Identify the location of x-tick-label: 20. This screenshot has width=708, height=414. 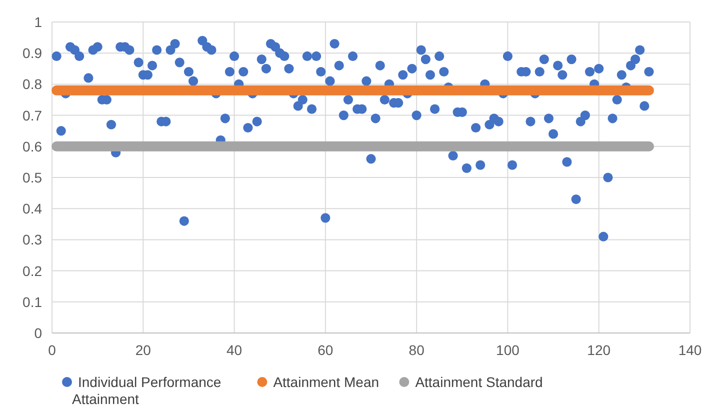
(143, 350).